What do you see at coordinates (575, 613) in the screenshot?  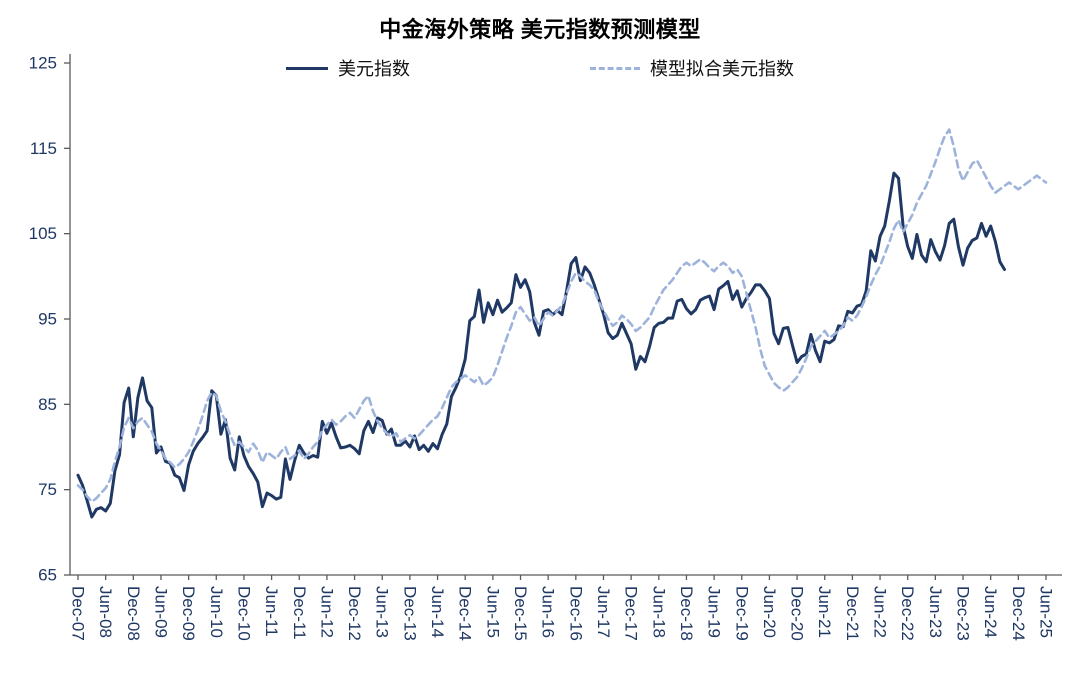 I see `x-axis-label: Dec-16` at bounding box center [575, 613].